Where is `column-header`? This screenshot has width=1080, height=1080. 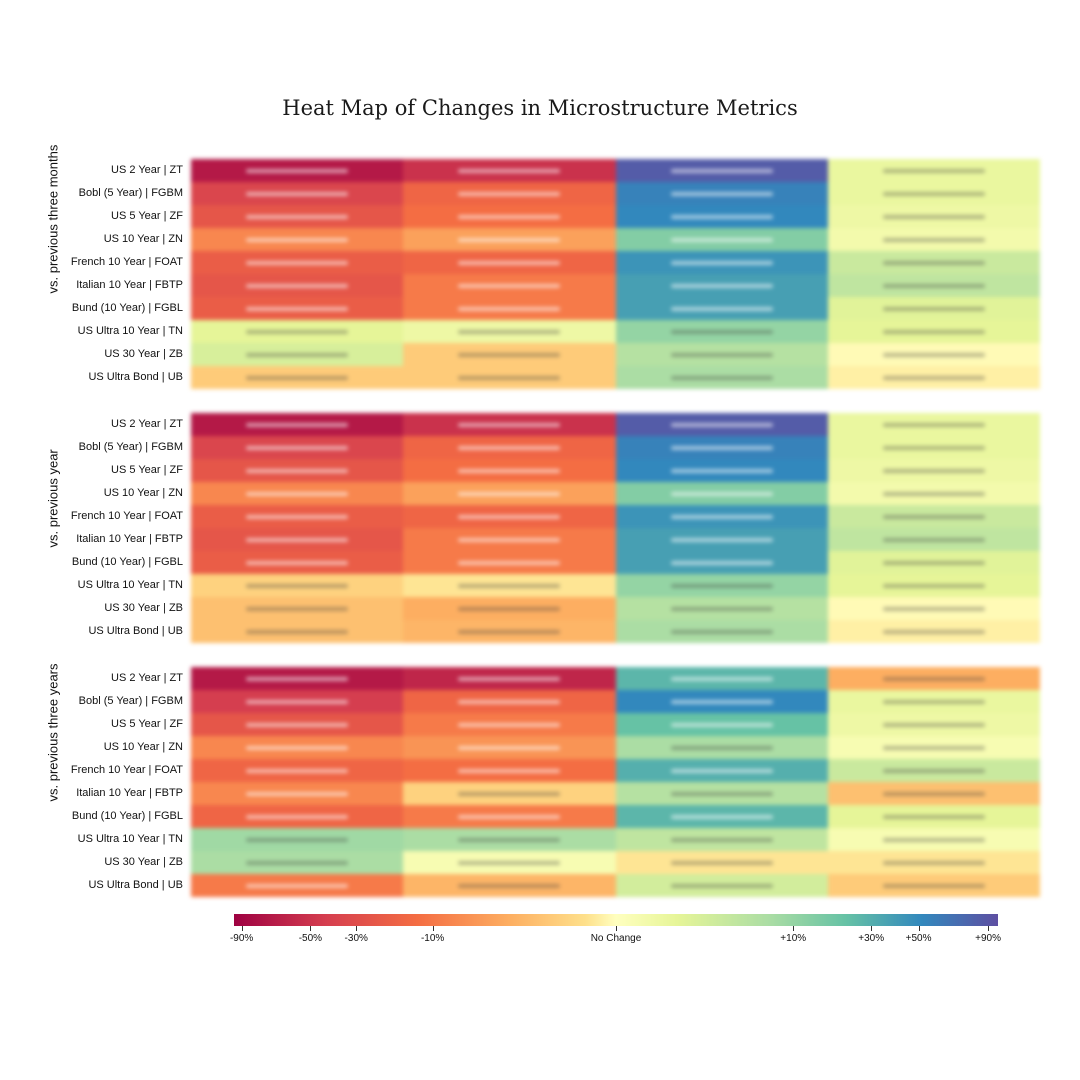
column-header is located at coordinates (509, 145).